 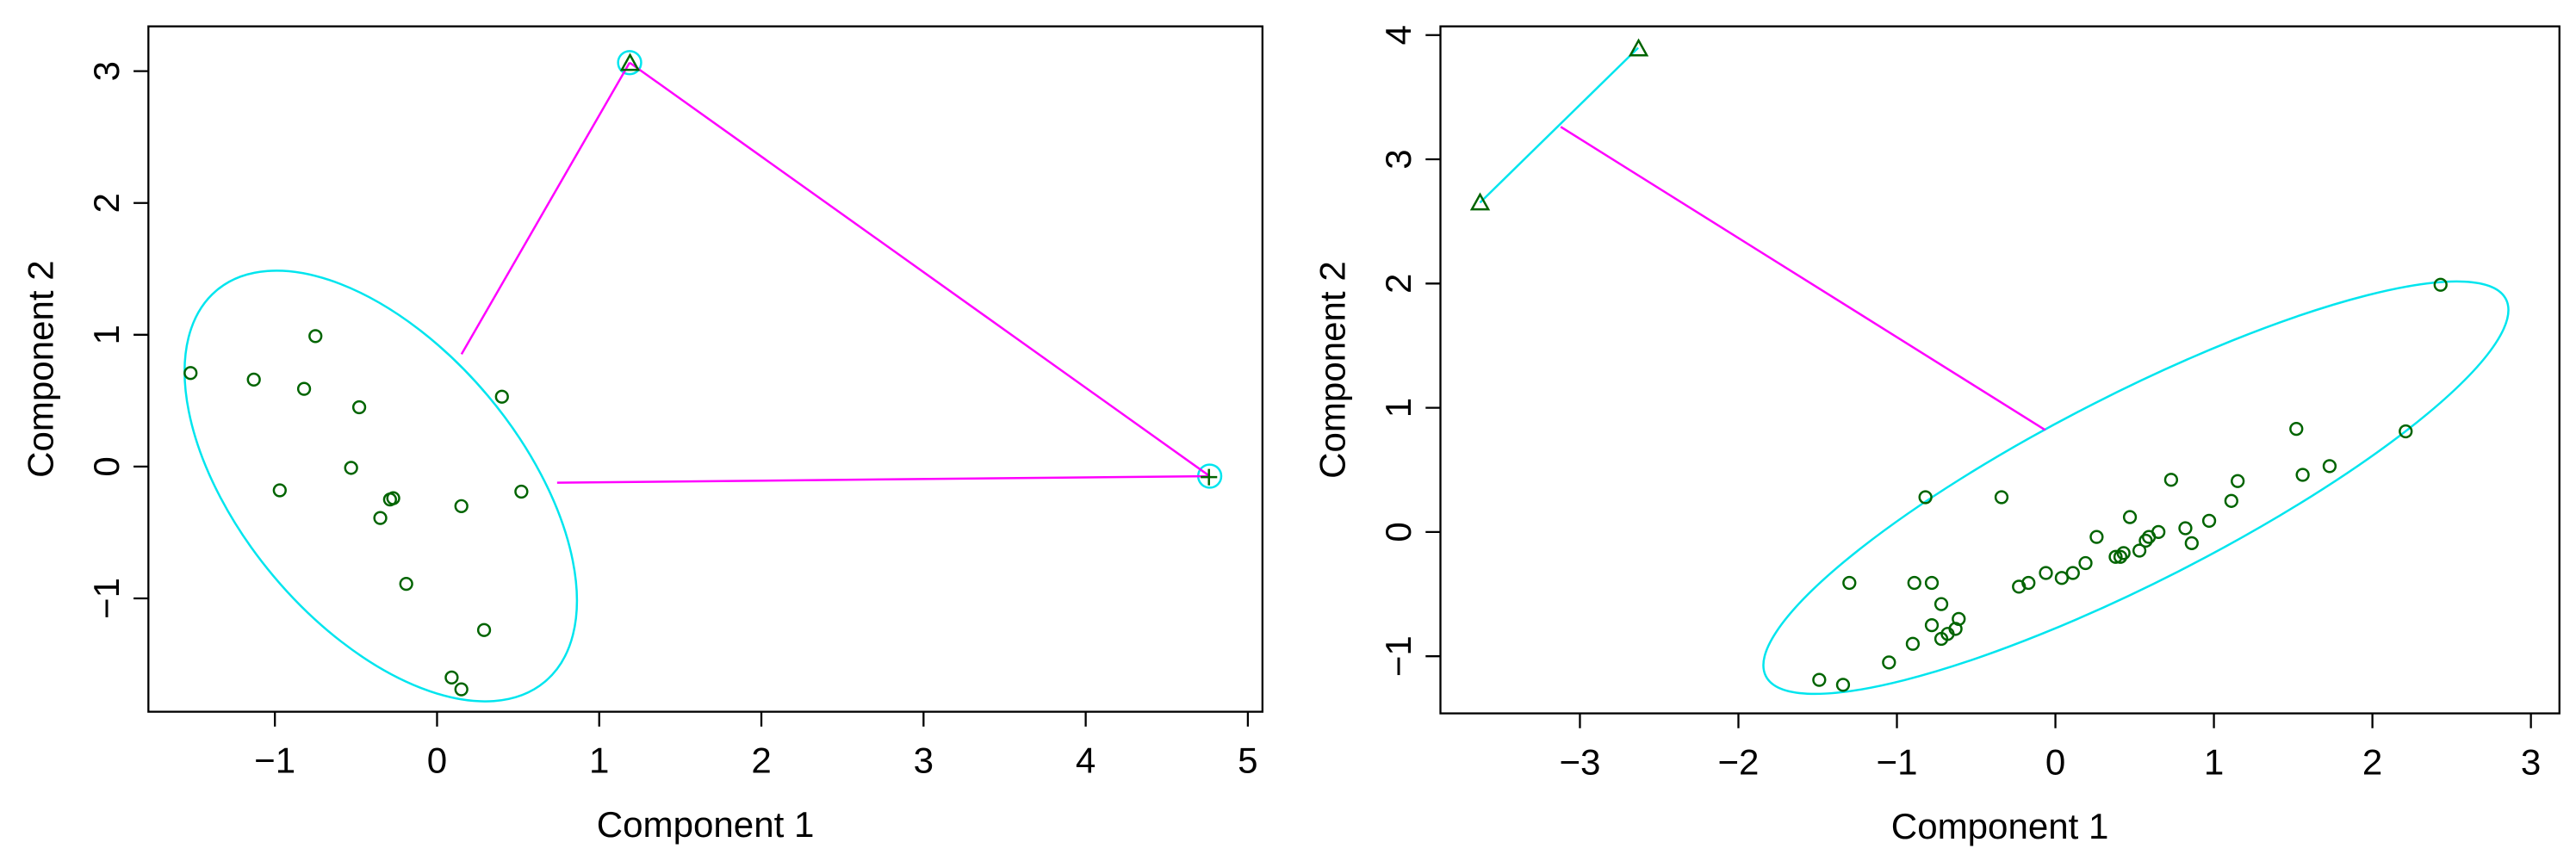 I want to click on x-tick-label: 4, so click(x=1086, y=760).